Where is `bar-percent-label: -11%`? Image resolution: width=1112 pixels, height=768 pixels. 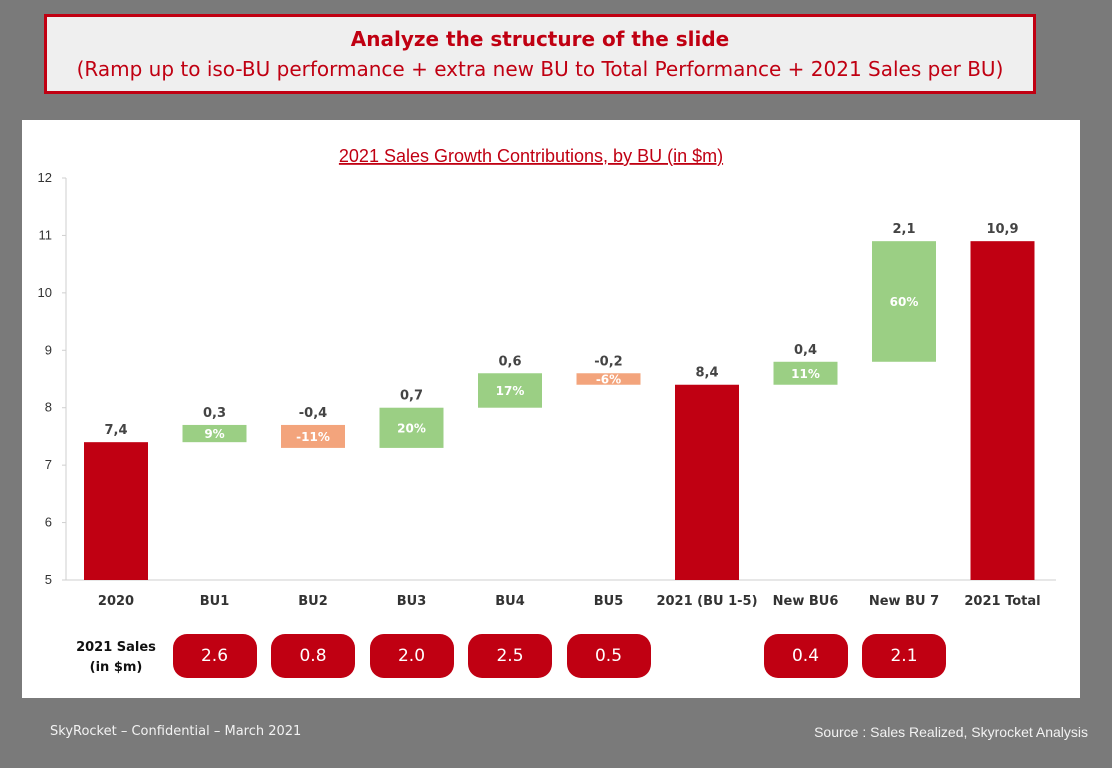
bar-percent-label: -11% is located at coordinates (313, 437).